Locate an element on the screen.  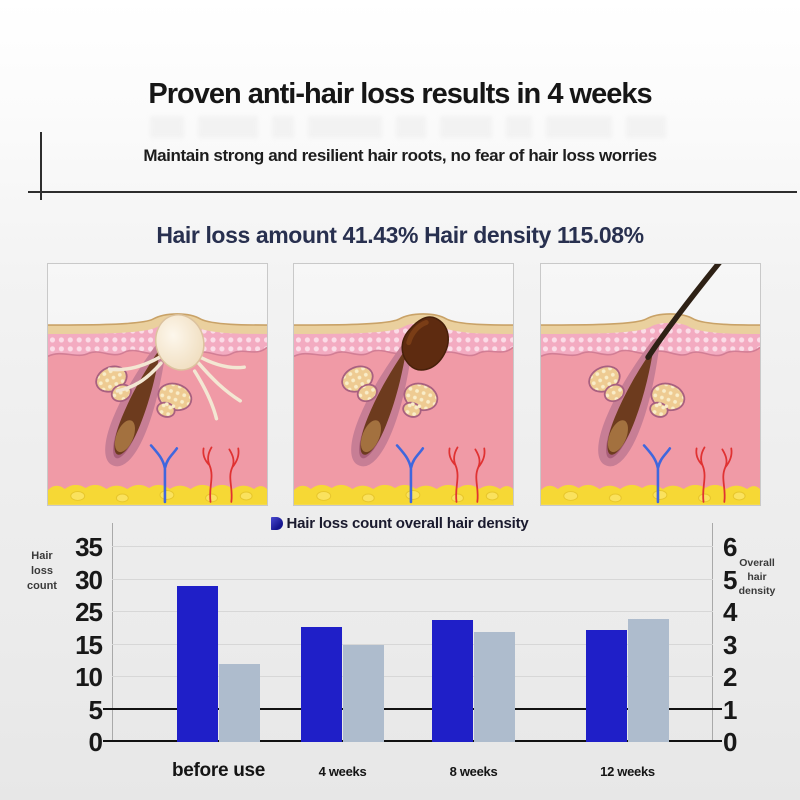
right-axis-title: Overall hair density is located at coordinates (757, 577).